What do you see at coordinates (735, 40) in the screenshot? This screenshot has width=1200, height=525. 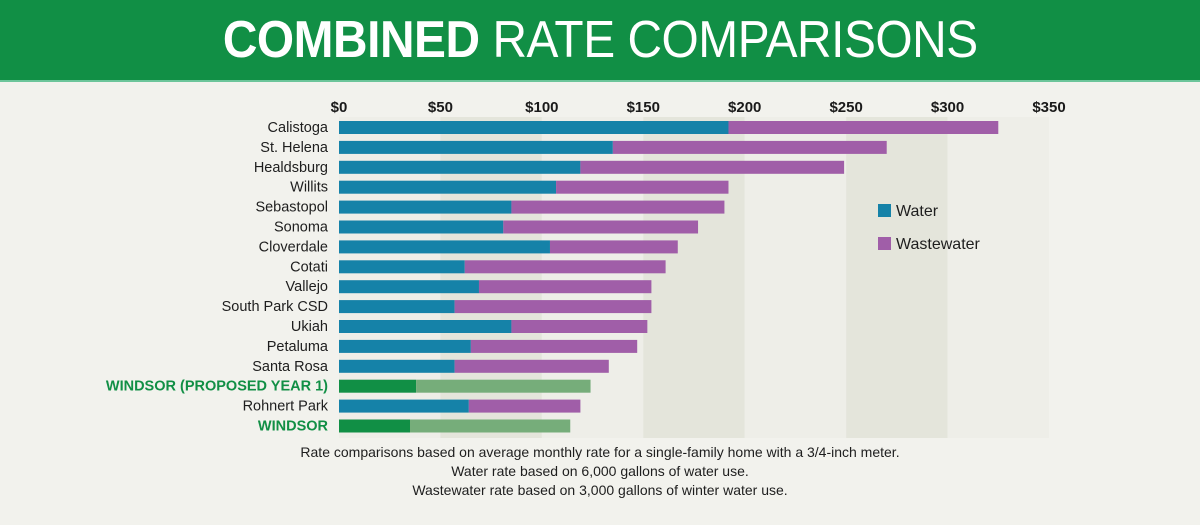 I see `title-light: RATE COMPARISONS` at bounding box center [735, 40].